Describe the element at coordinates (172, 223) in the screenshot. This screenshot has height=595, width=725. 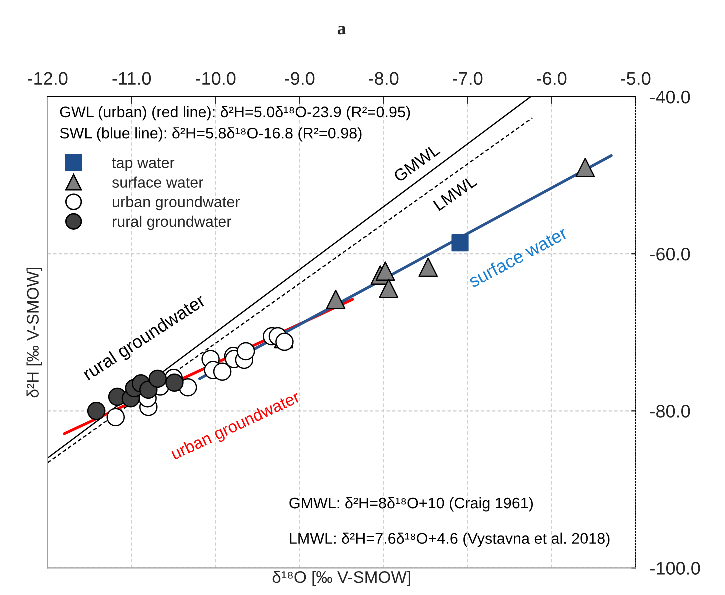
I see `legend-label: rural groundwater` at that location.